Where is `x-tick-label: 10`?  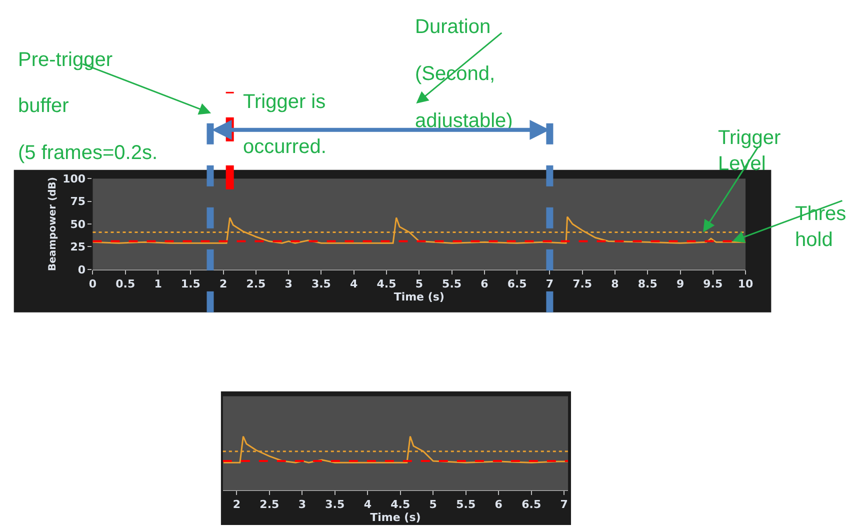
x-tick-label: 10 is located at coordinates (746, 284).